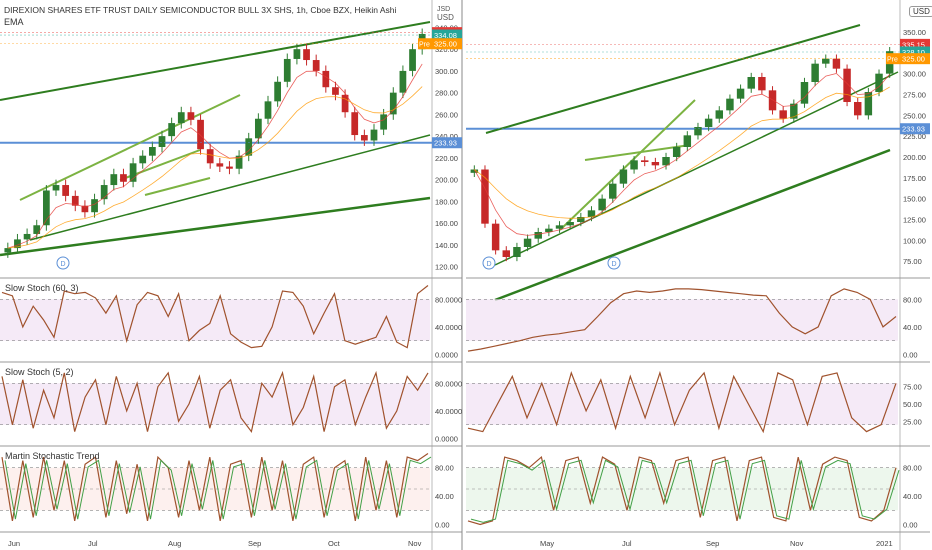 Image resolution: width=932 pixels, height=550 pixels. I want to click on right-time-label: Sep, so click(712, 543).